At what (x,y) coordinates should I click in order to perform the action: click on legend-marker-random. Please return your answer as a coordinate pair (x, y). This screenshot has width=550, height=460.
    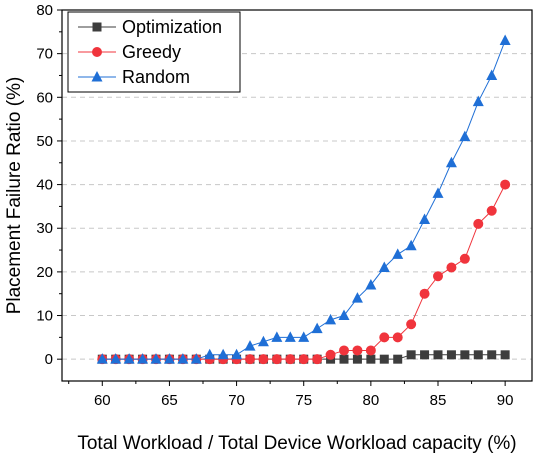
    Looking at the image, I should click on (97, 76).